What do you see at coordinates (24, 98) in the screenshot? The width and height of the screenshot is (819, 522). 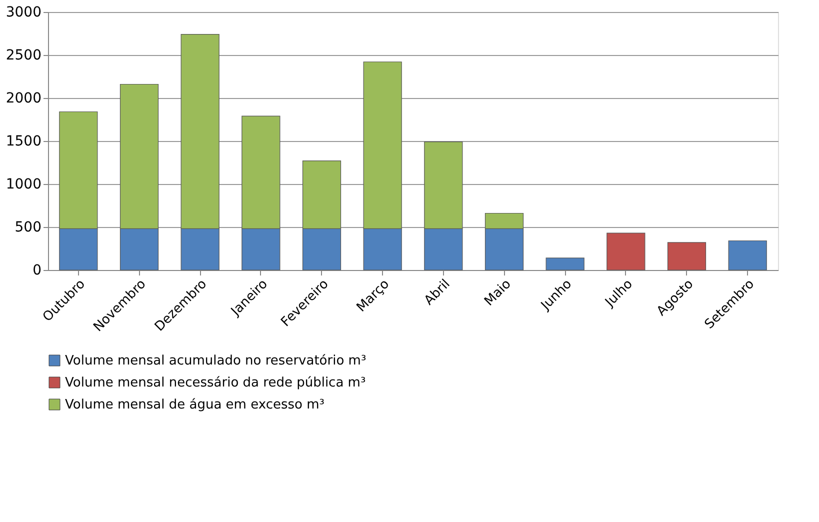 I see `y-tick-label: 2000` at bounding box center [24, 98].